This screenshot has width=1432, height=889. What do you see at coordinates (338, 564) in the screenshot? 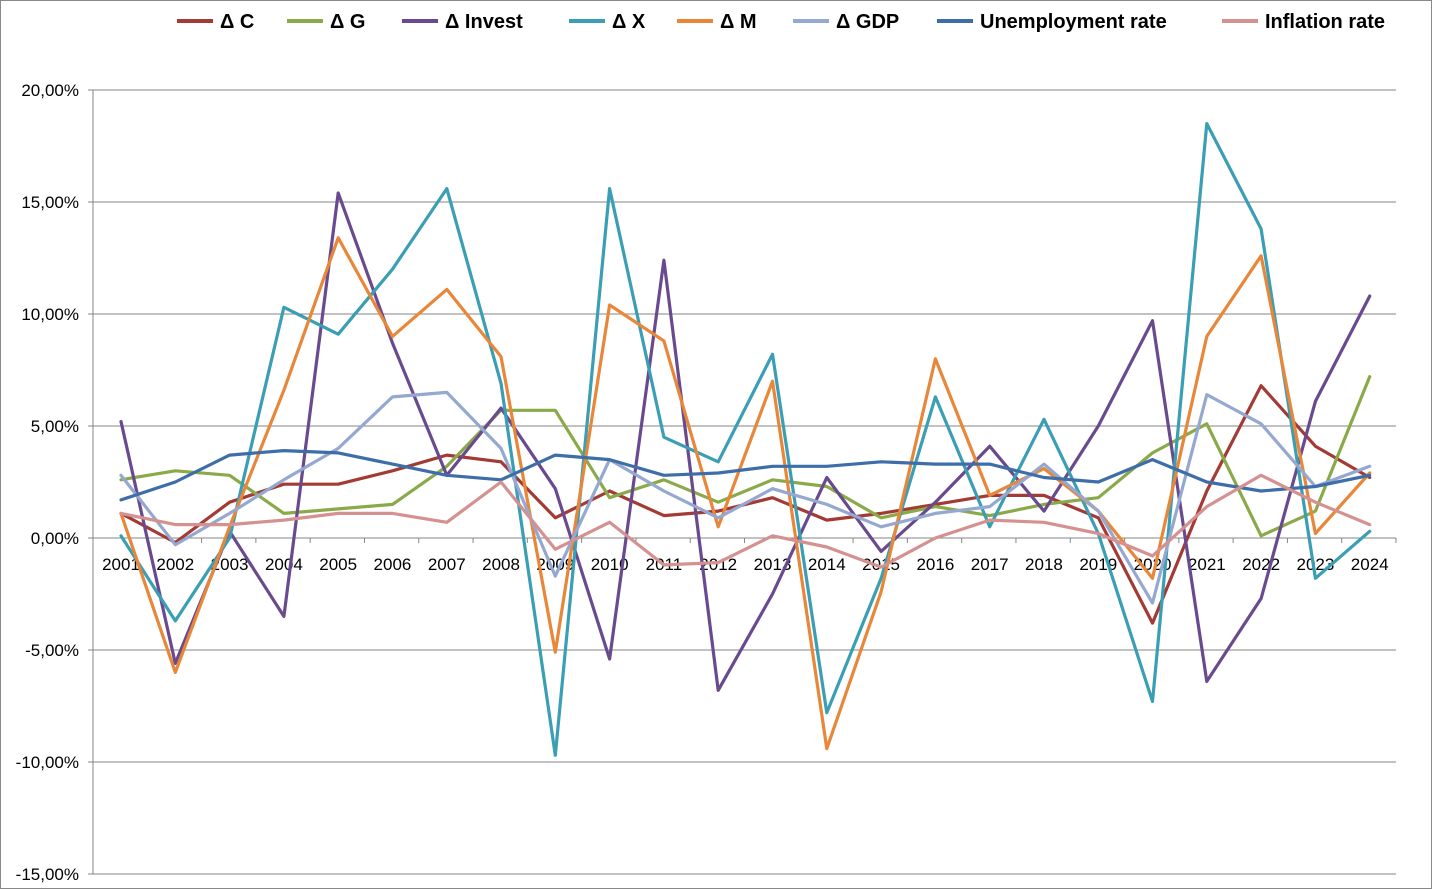
I see `x-tick-label: 2005` at bounding box center [338, 564].